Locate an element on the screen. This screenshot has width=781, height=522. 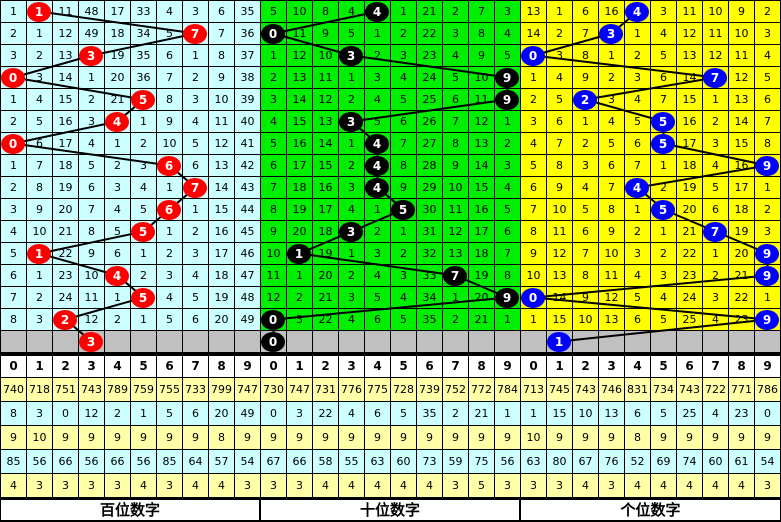
units-cell: 19 is located at coordinates (741, 231).